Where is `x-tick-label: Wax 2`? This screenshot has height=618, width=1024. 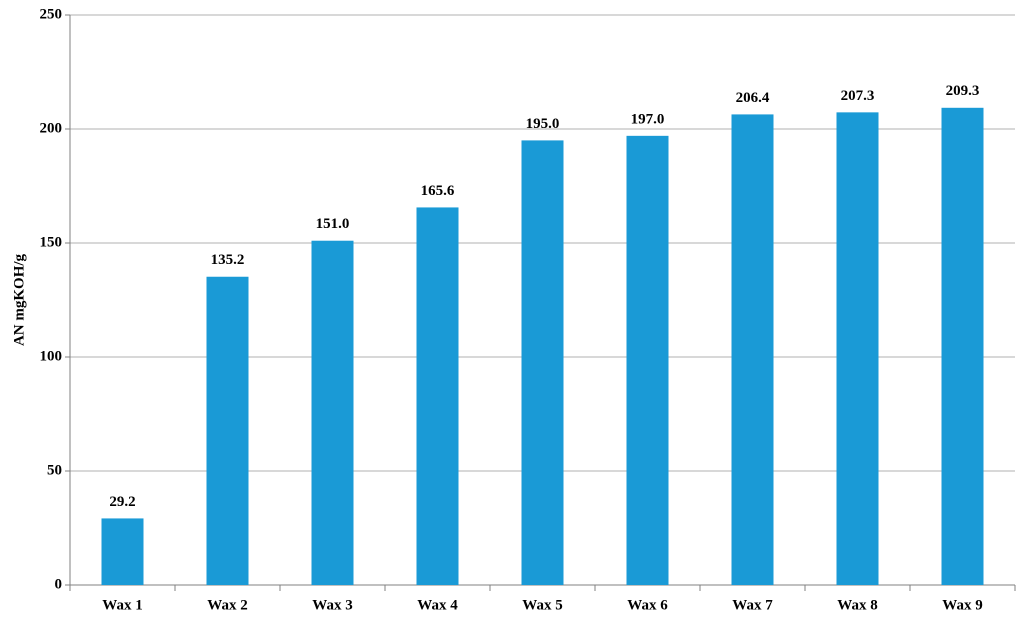 x-tick-label: Wax 2 is located at coordinates (227, 605).